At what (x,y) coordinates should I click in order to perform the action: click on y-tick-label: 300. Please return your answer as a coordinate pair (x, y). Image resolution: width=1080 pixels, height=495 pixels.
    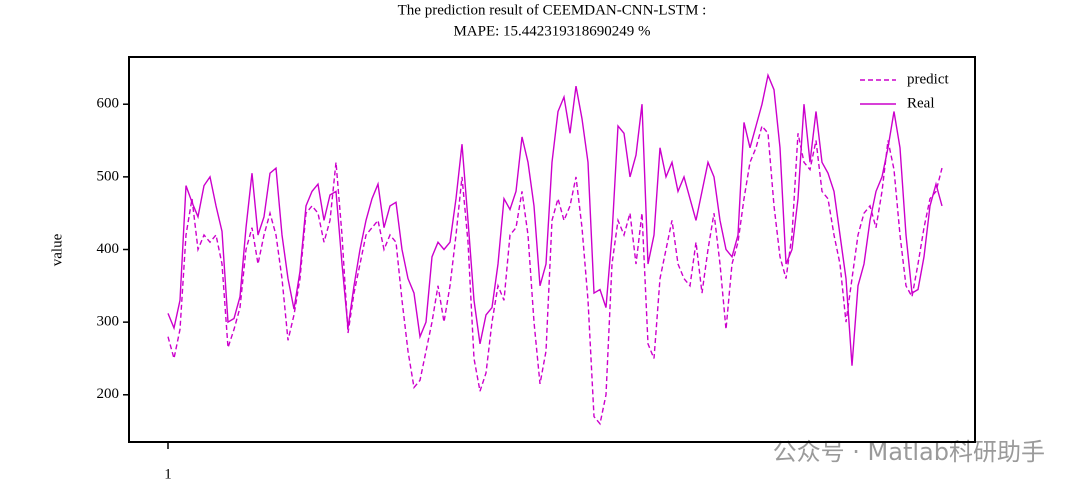
    Looking at the image, I should click on (108, 322).